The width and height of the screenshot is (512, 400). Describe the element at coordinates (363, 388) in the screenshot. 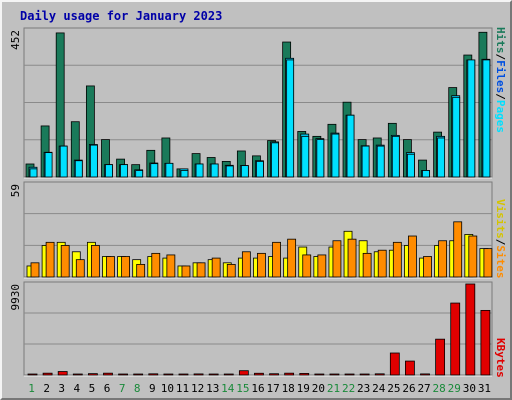

I see `x-tick-label: 23` at that location.